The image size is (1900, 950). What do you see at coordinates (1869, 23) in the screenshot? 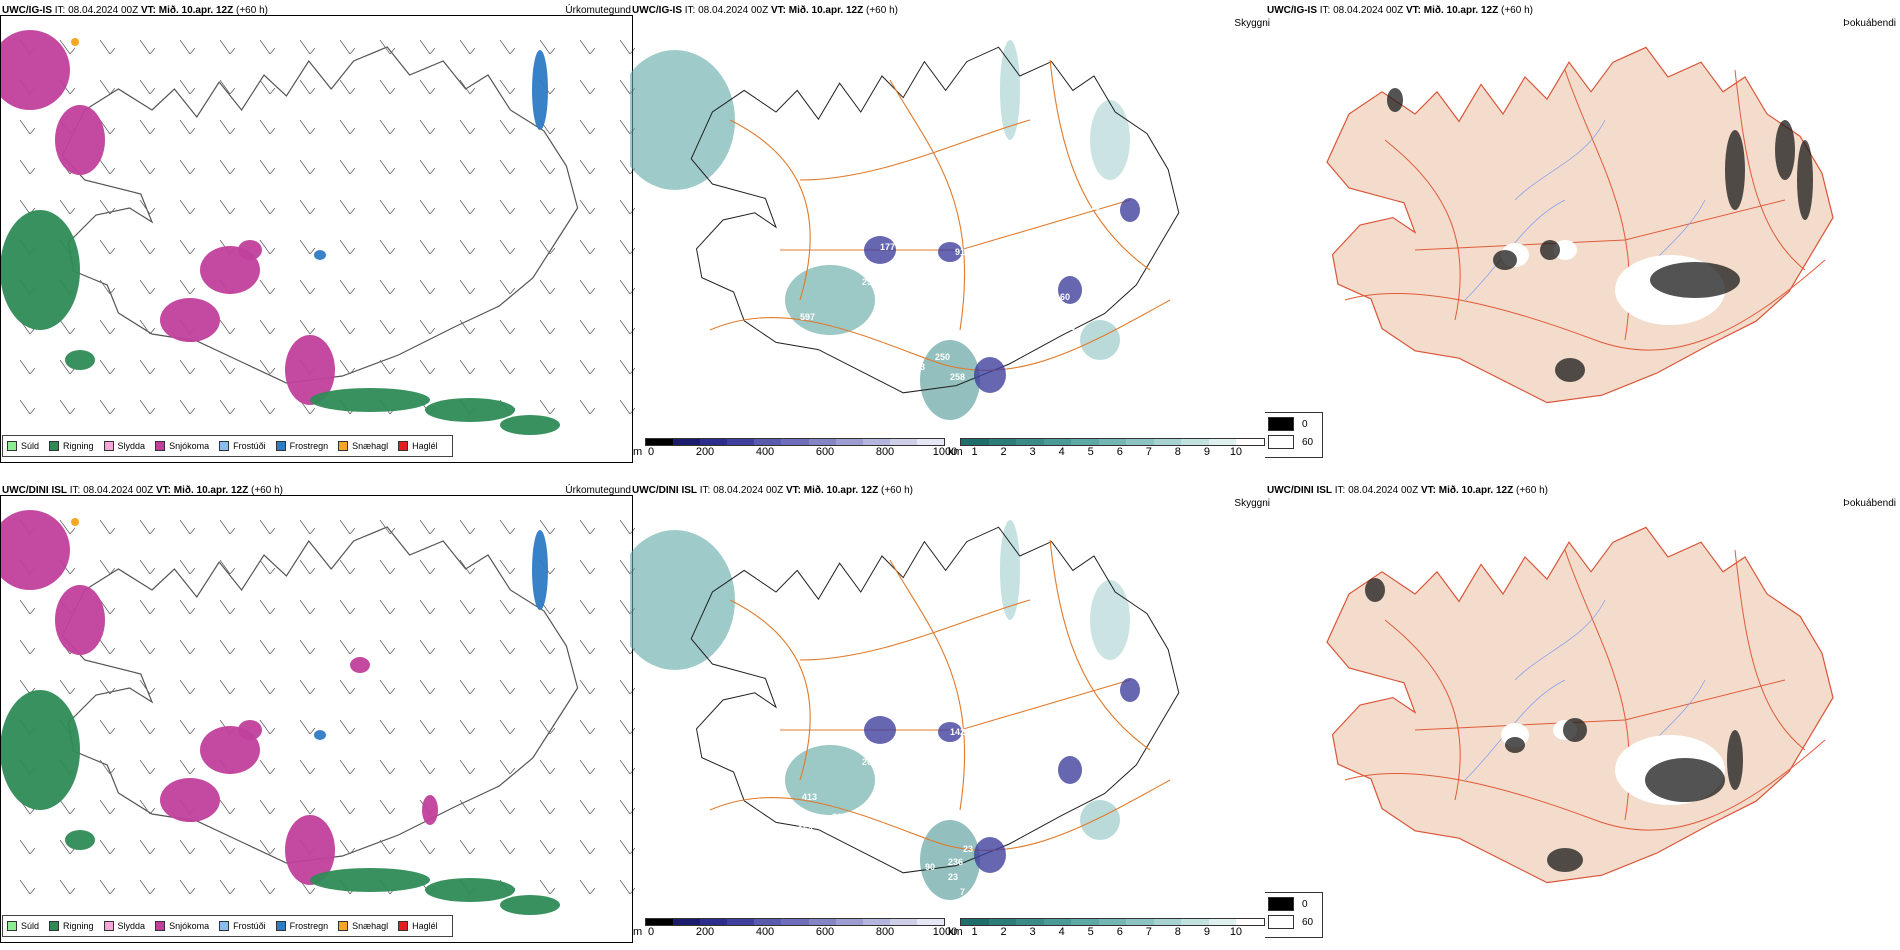
I see `product-title: Þokuábendi` at bounding box center [1869, 23].